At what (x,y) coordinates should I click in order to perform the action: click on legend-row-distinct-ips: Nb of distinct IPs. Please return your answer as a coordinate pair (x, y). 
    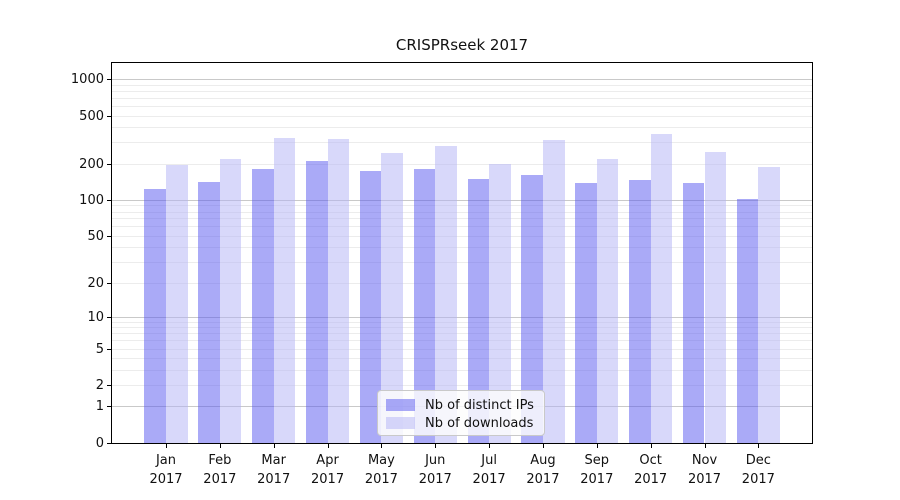
    Looking at the image, I should click on (465, 405).